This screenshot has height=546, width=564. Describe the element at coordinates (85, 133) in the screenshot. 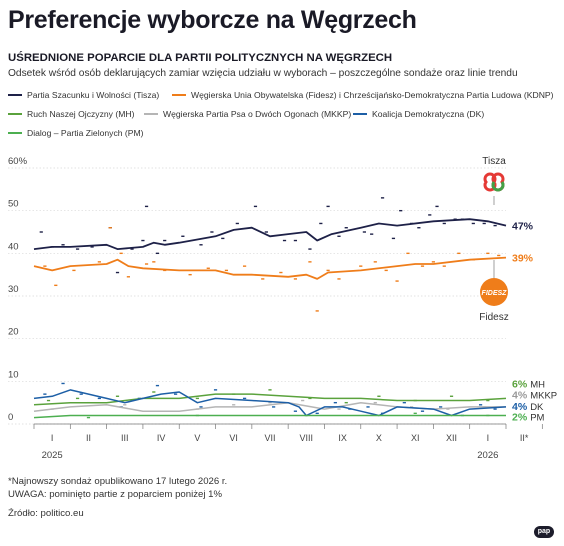

I see `legend-label-pm: Dialog – Partia Zielonych (PM)` at that location.